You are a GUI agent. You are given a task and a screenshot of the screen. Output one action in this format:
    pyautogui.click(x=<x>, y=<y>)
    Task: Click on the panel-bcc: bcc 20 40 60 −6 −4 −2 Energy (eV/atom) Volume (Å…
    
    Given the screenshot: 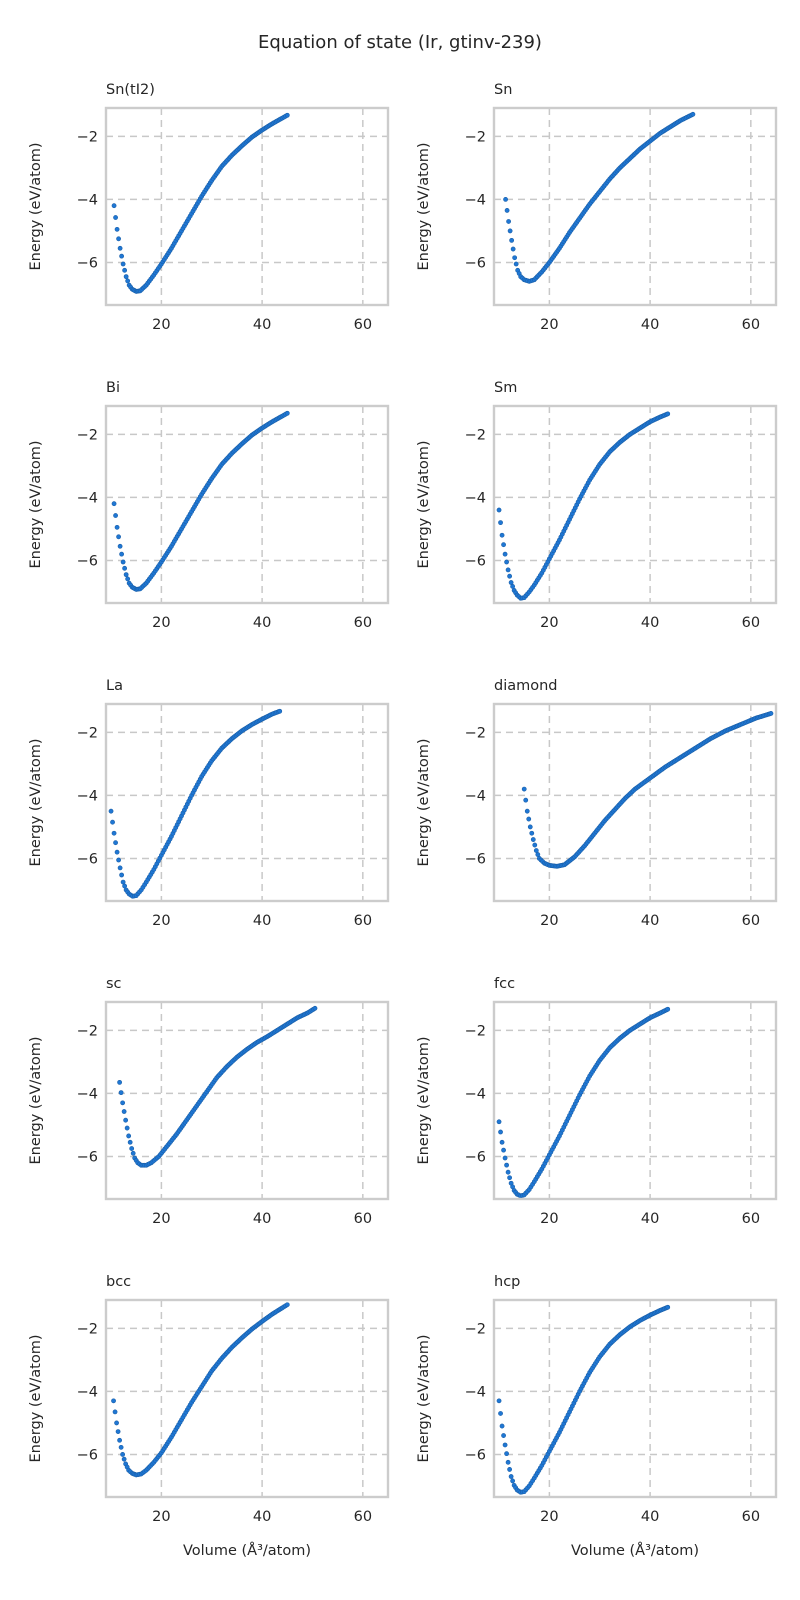 What is the action you would take?
    pyautogui.click(x=209, y=1416)
    